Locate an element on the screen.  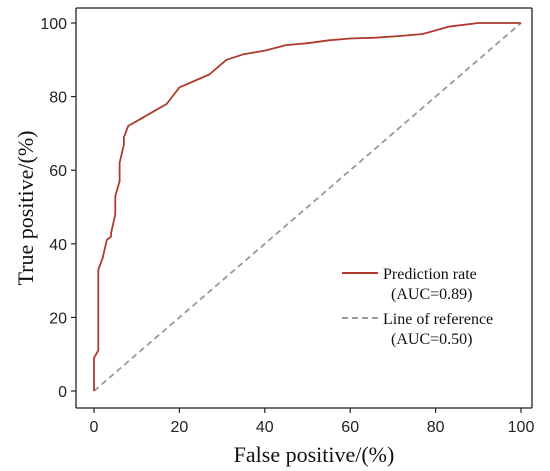
x-tick-label: 60 is located at coordinates (350, 427).